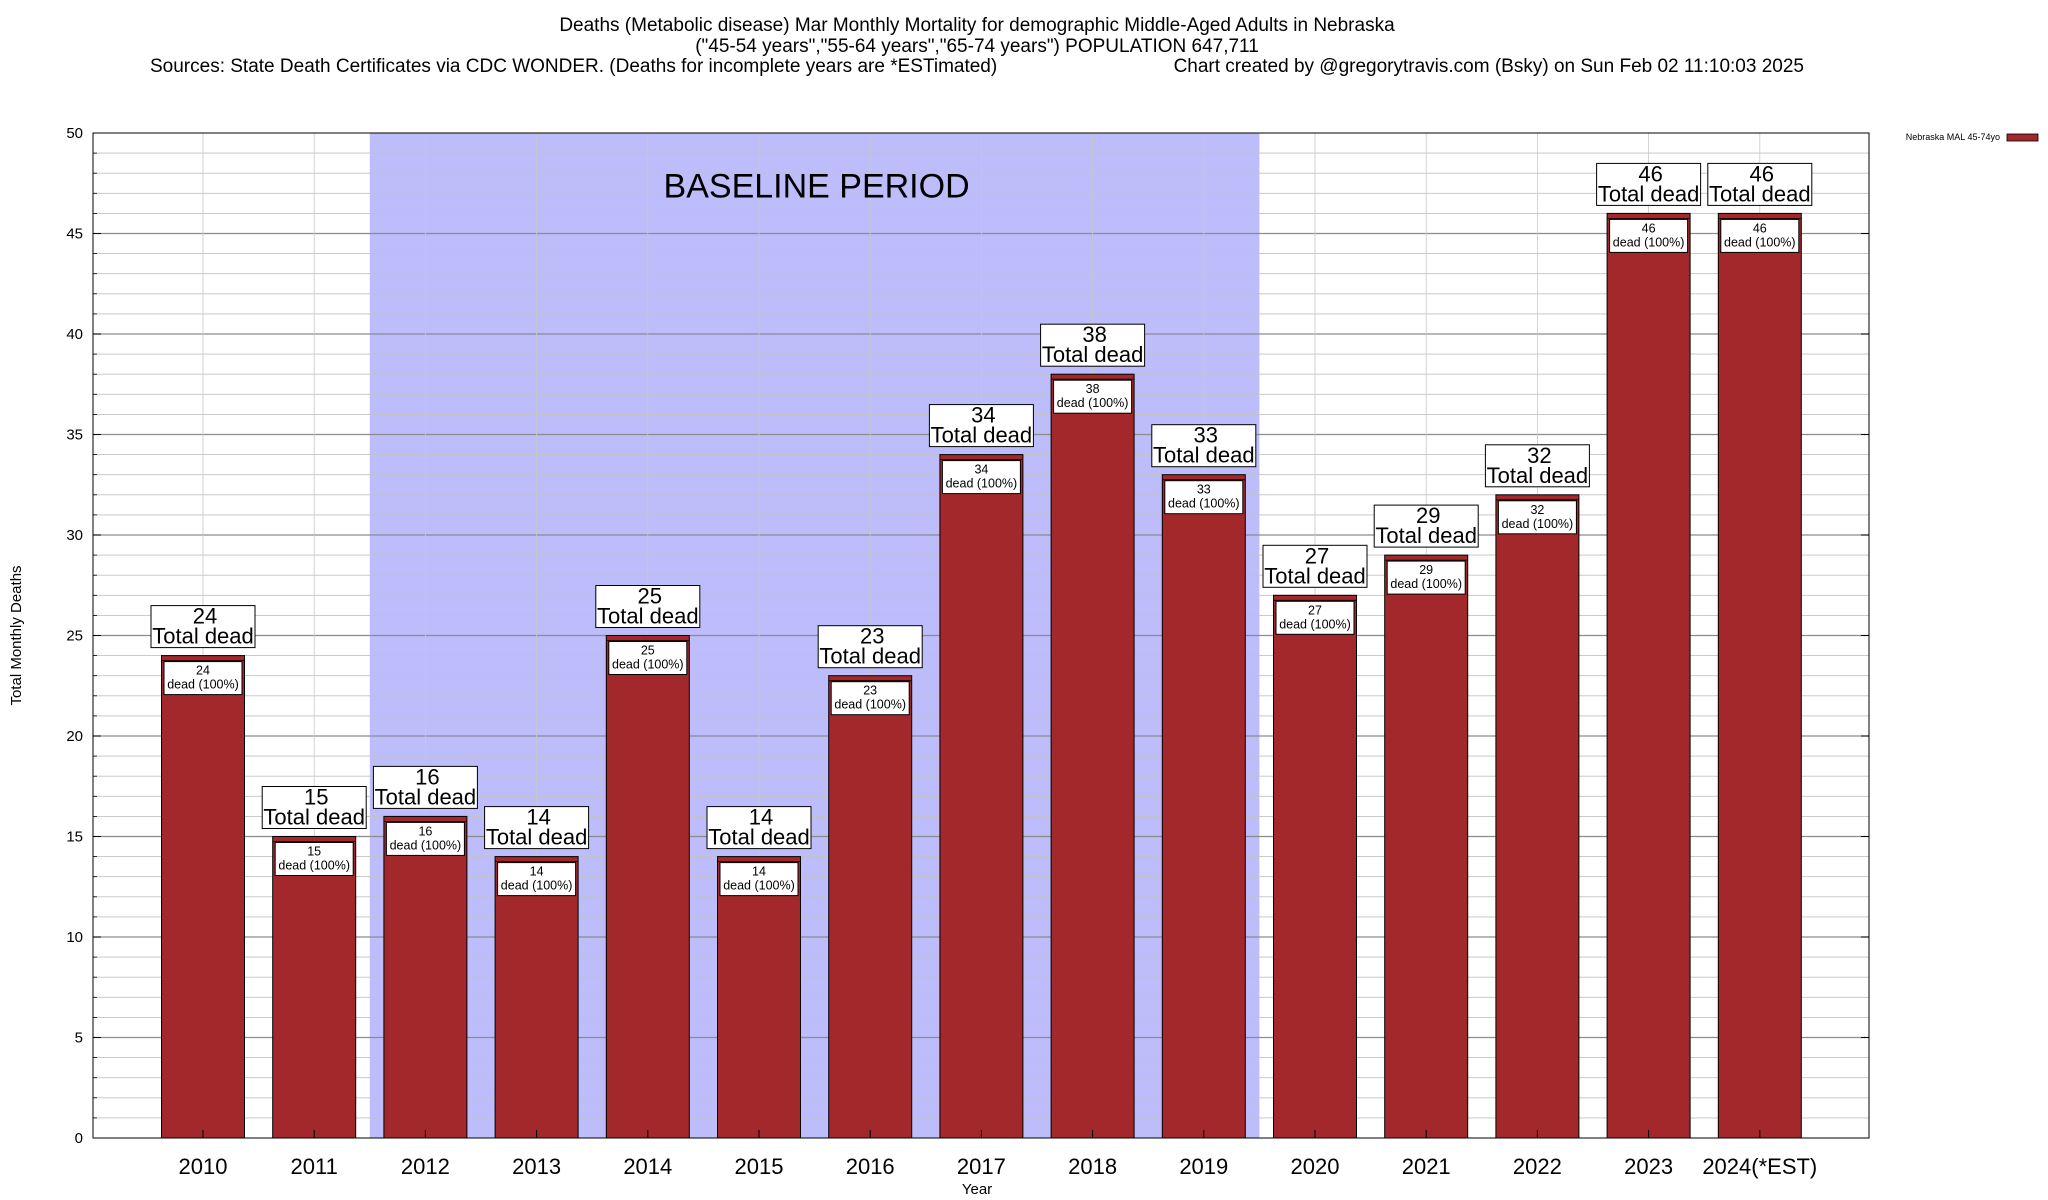  What do you see at coordinates (870, 1166) in the screenshot?
I see `x-tick-label: 2016` at bounding box center [870, 1166].